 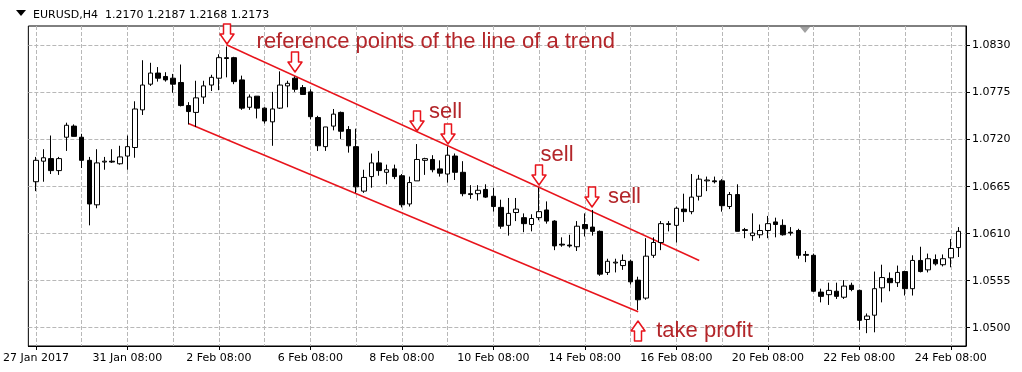 What do you see at coordinates (767, 357) in the screenshot?
I see `x-tick-label: 20 Feb 08:00` at bounding box center [767, 357].